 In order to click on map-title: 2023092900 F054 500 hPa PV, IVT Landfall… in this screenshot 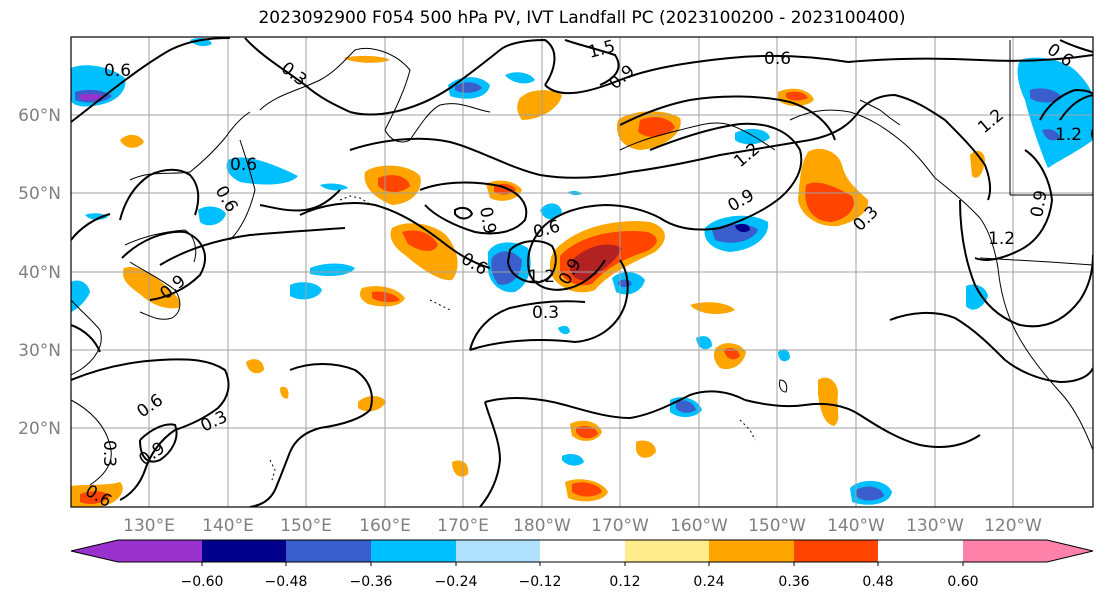, I will do `click(582, 18)`.